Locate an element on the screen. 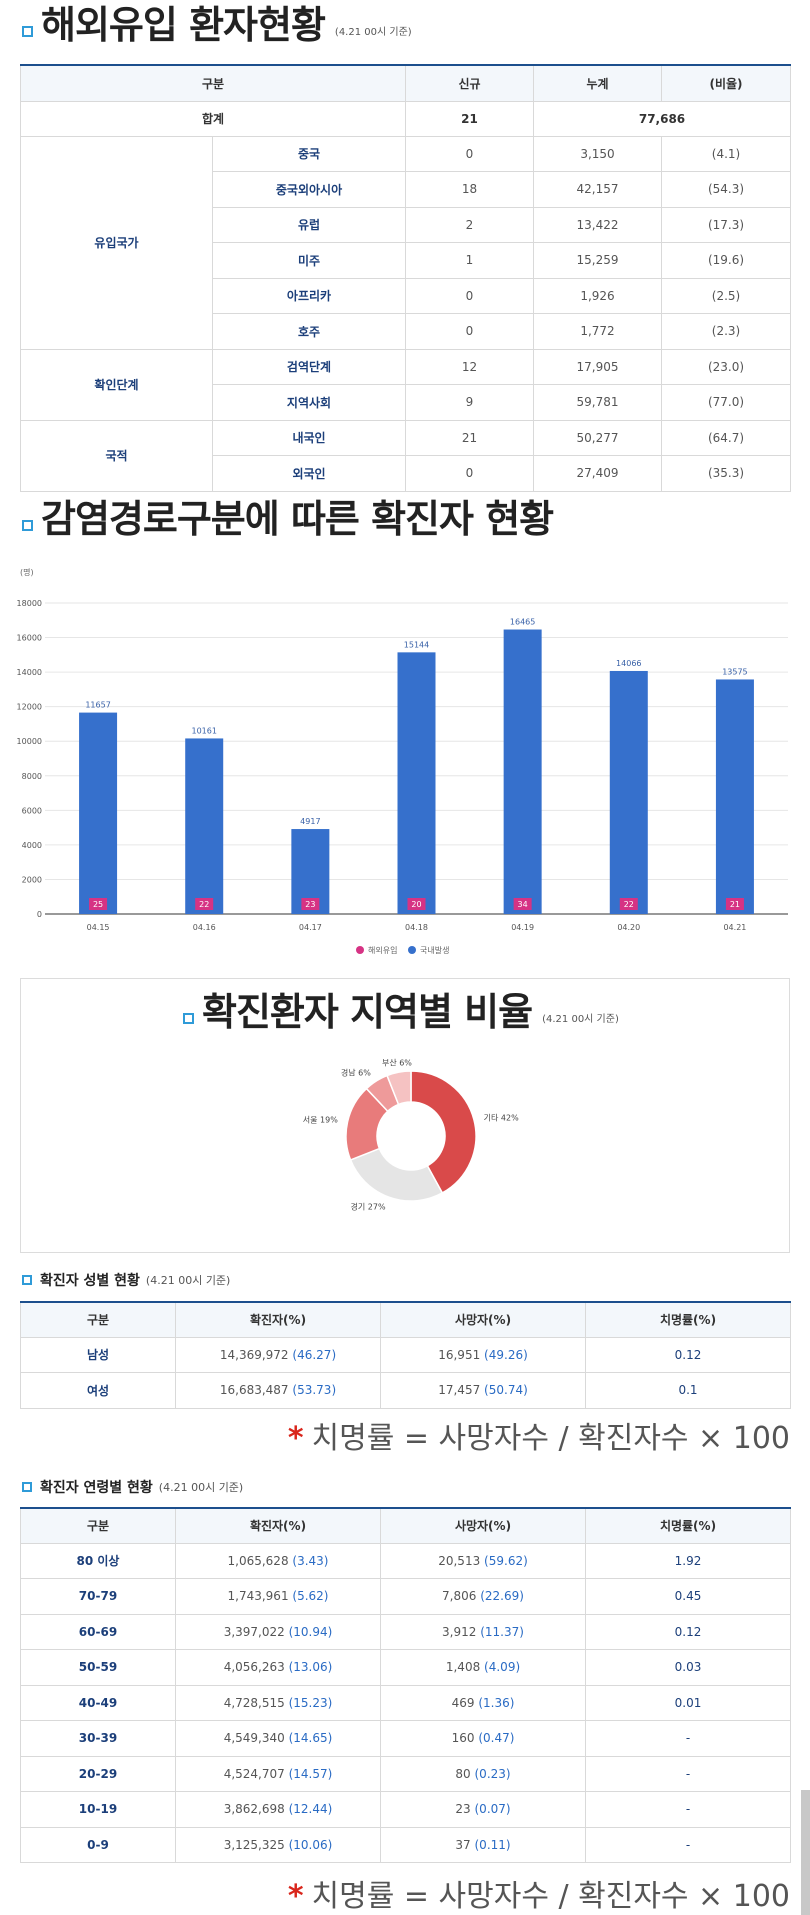 This screenshot has width=810, height=1915. death-pct: (22.69) is located at coordinates (502, 1596).